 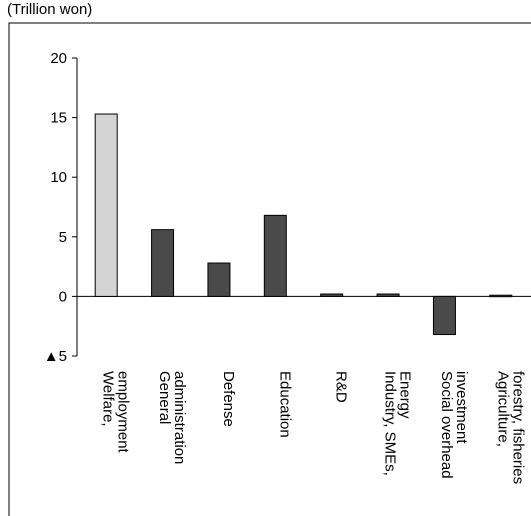 I want to click on y-tick-label: 0, so click(x=63, y=296).